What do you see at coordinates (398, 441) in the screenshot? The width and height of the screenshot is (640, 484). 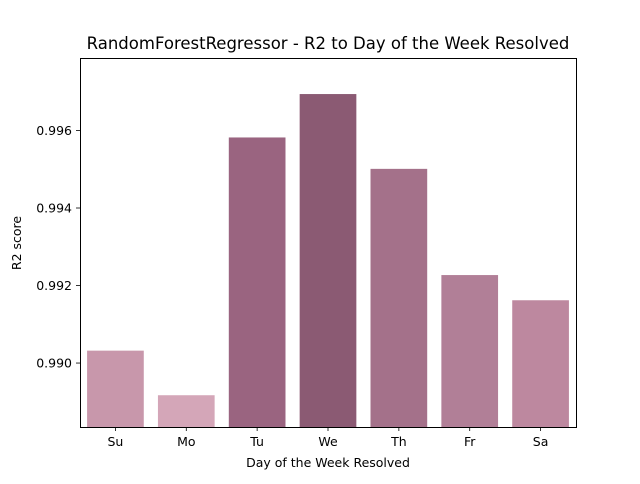 I see `x-tick-label-th: Th` at bounding box center [398, 441].